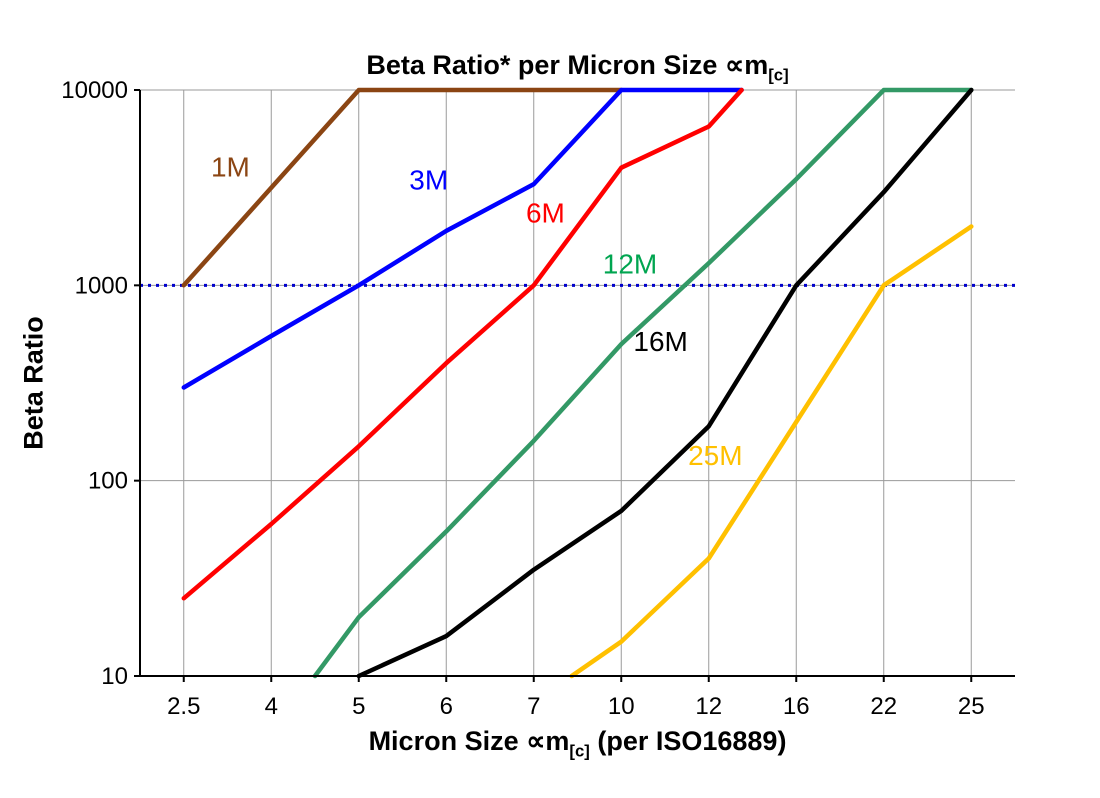  What do you see at coordinates (428, 179) in the screenshot?
I see `annotation-3M: 3M` at bounding box center [428, 179].